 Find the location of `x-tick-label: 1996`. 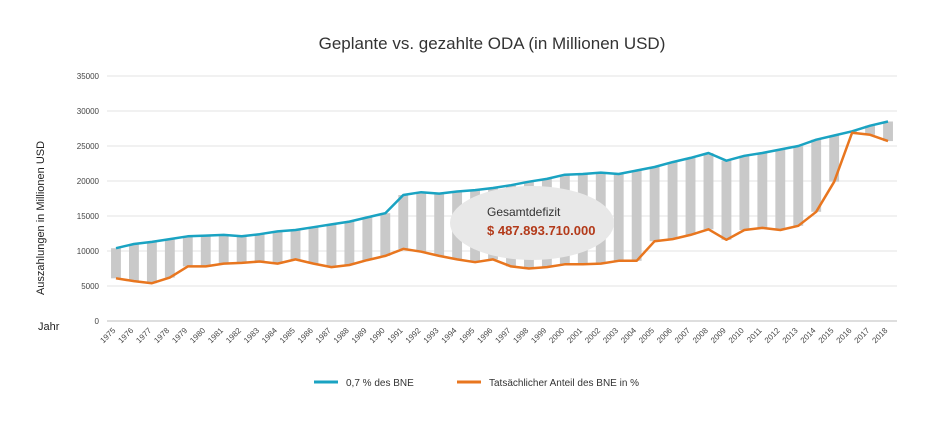

x-tick-label: 1996 is located at coordinates (484, 335).